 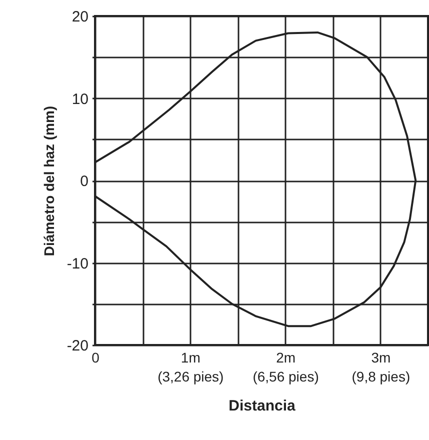 I want to click on y-tick-label: 20, so click(x=80, y=17).